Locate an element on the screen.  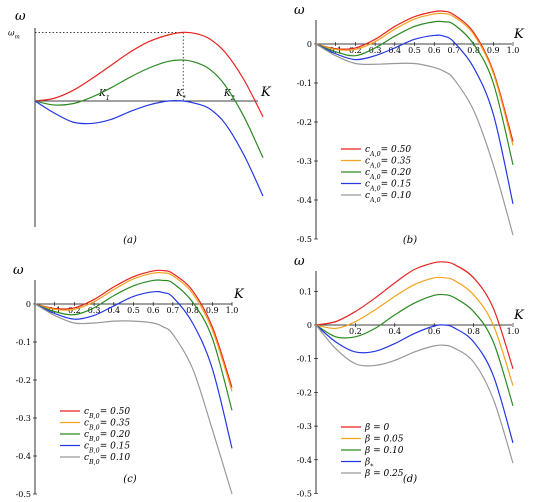
legend-label: β = 0.10 is located at coordinates (384, 451).